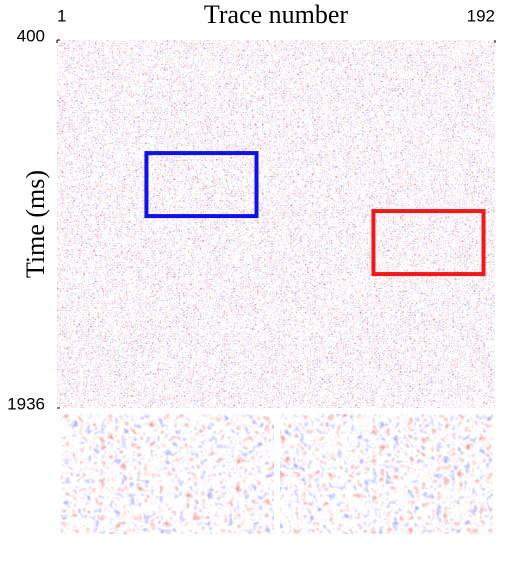 The height and width of the screenshot is (563, 516). What do you see at coordinates (61, 15) in the screenshot?
I see `x-tick-label: 1` at bounding box center [61, 15].